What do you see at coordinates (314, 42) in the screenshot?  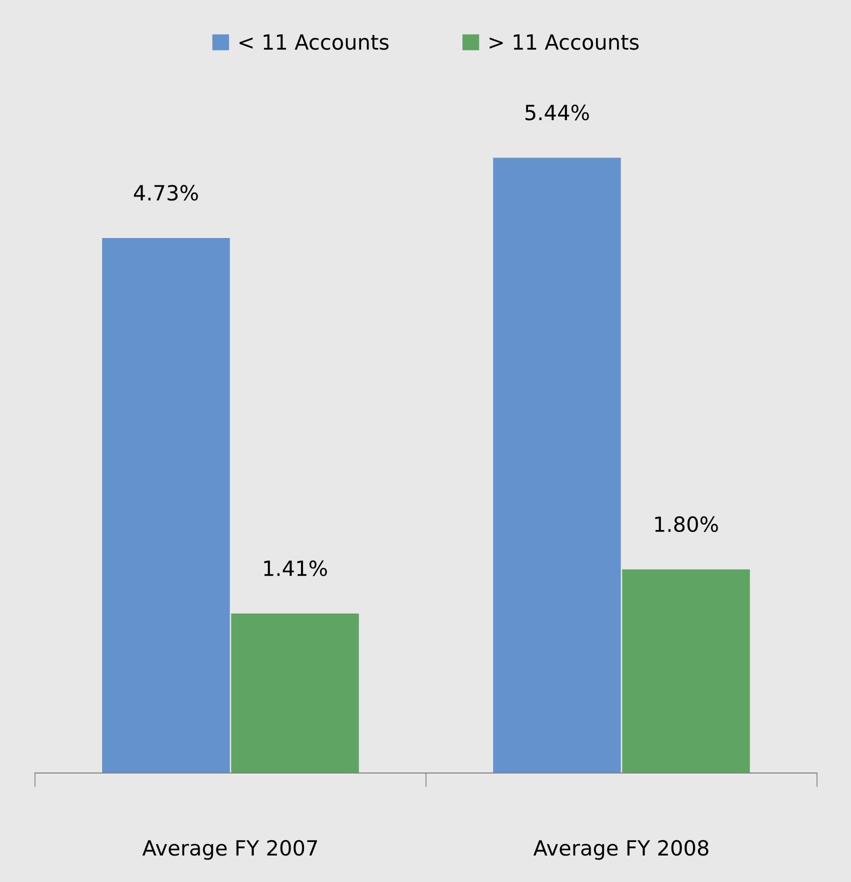 I see `legend-label: < 11 Accounts` at bounding box center [314, 42].